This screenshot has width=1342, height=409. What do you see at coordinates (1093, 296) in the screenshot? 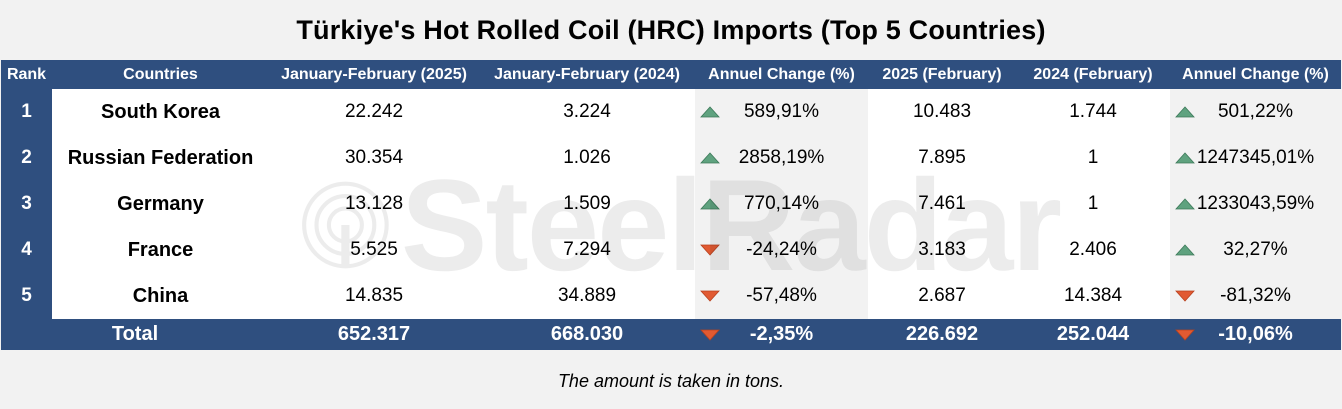
I see `feb-2024-cell: 14.384` at bounding box center [1093, 296].